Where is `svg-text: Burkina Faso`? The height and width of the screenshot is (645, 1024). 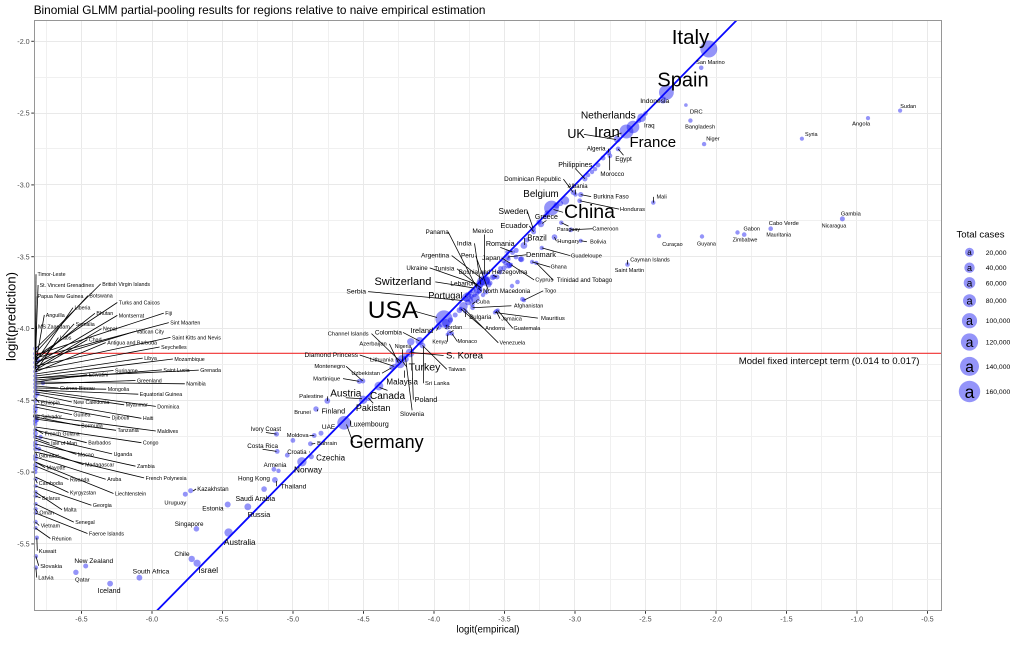
svg-text: Burkina Faso is located at coordinates (611, 197).